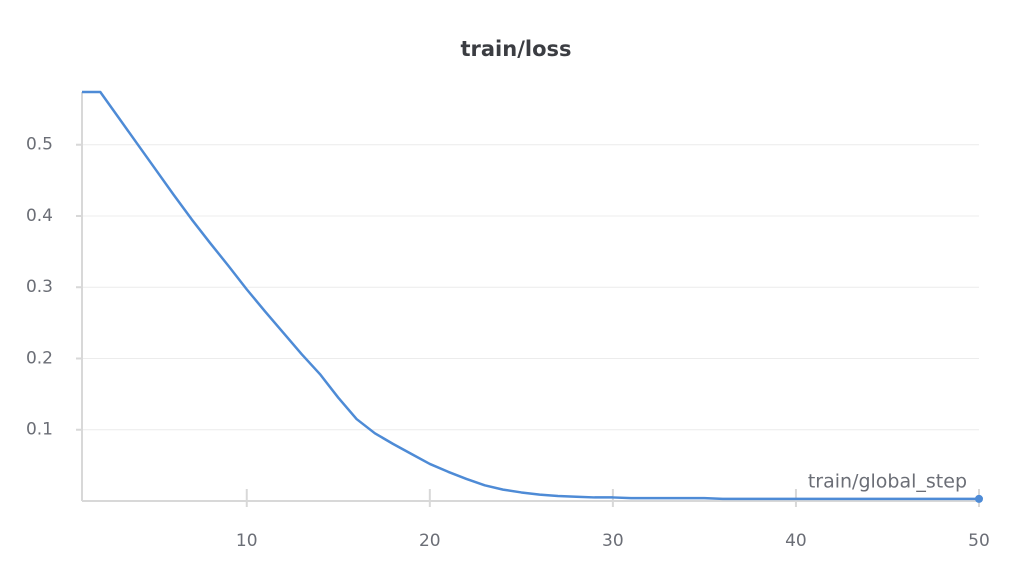 This screenshot has width=1030, height=564. Describe the element at coordinates (39, 287) in the screenshot. I see `y-tick-label: 0.3` at that location.